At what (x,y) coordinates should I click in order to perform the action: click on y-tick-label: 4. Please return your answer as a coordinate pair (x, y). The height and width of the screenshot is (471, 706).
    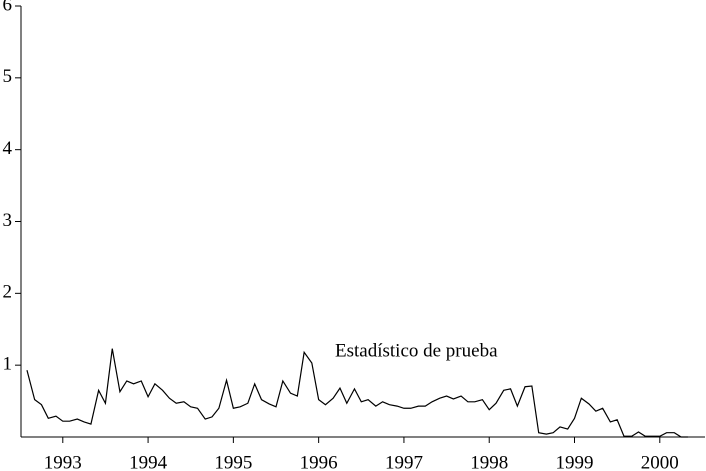
    Looking at the image, I should click on (8, 148).